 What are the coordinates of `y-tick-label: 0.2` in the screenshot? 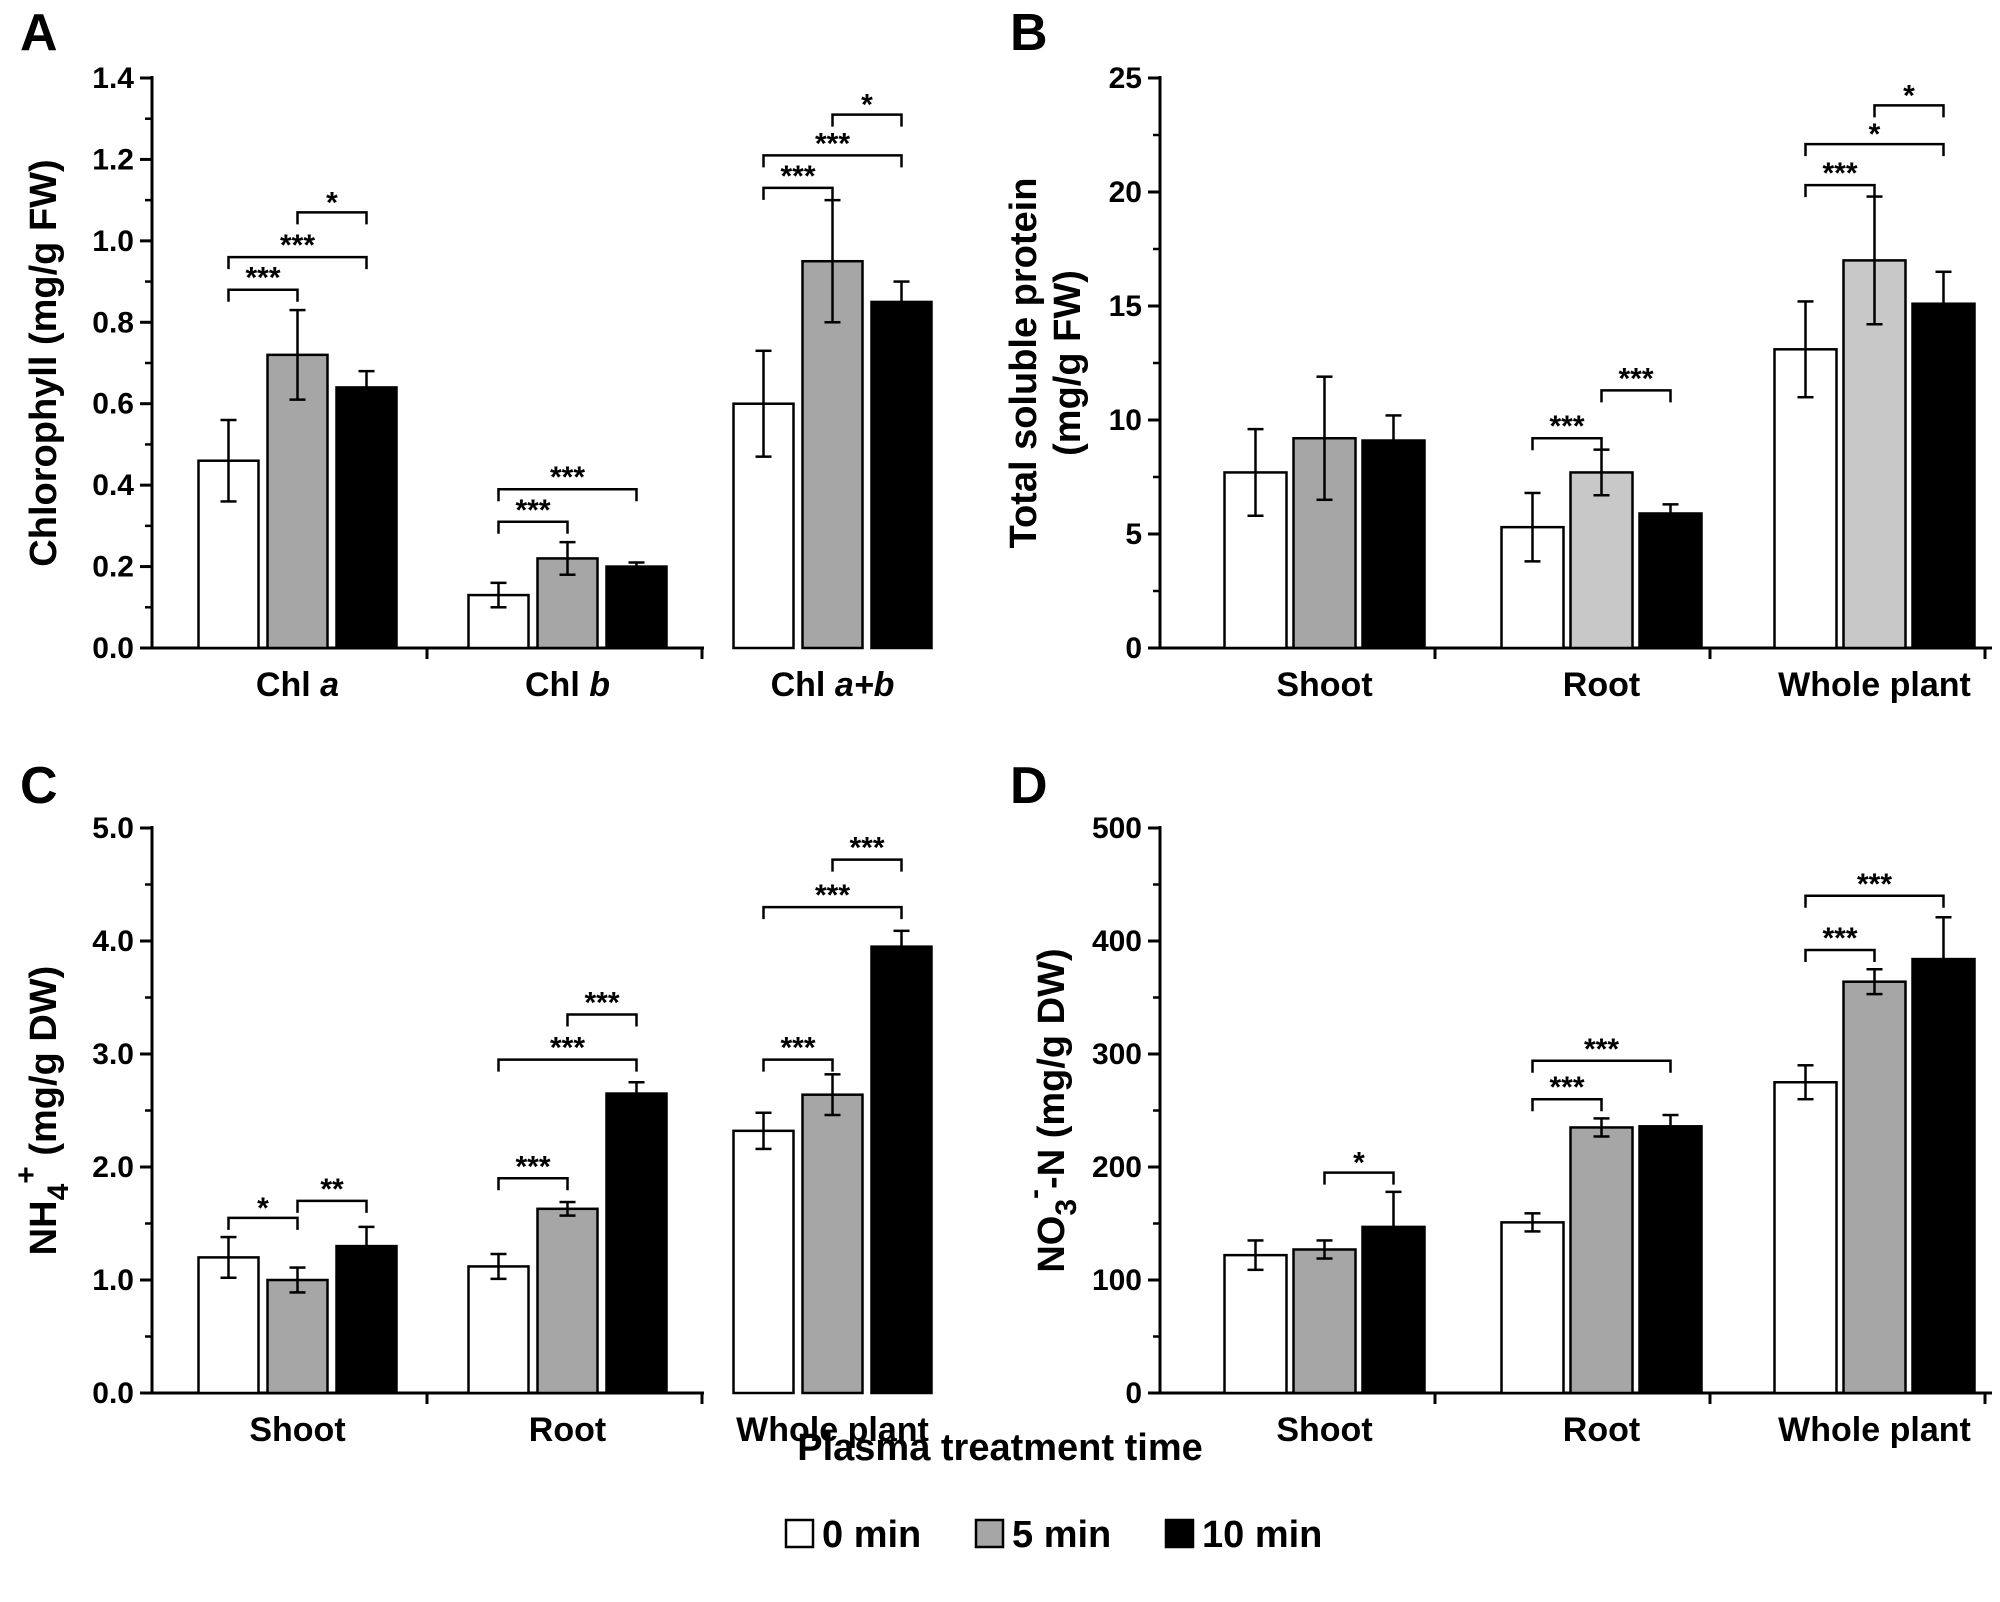 It's located at (113, 567).